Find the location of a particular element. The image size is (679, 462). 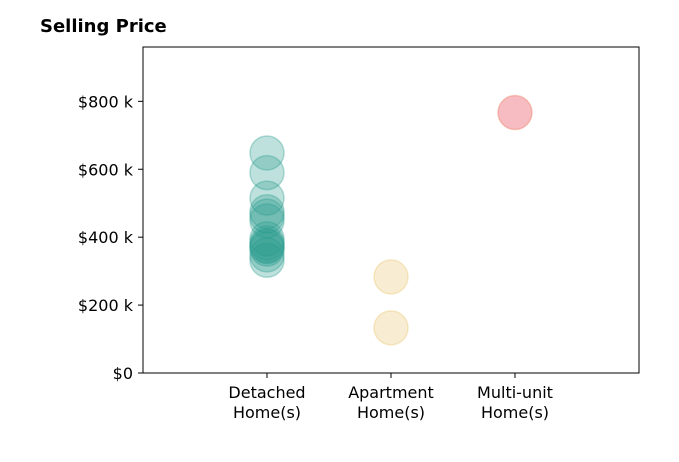

y-tick-label: $600 k is located at coordinates (106, 169).